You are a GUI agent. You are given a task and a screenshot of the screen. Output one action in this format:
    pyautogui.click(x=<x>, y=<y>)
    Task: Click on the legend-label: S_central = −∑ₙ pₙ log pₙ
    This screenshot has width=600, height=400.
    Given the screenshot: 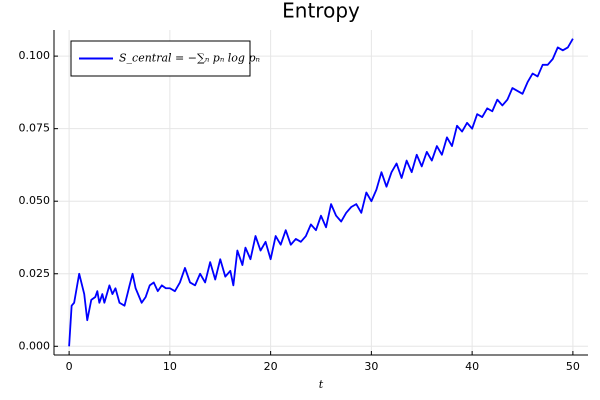 What is the action you would take?
    pyautogui.click(x=189, y=58)
    